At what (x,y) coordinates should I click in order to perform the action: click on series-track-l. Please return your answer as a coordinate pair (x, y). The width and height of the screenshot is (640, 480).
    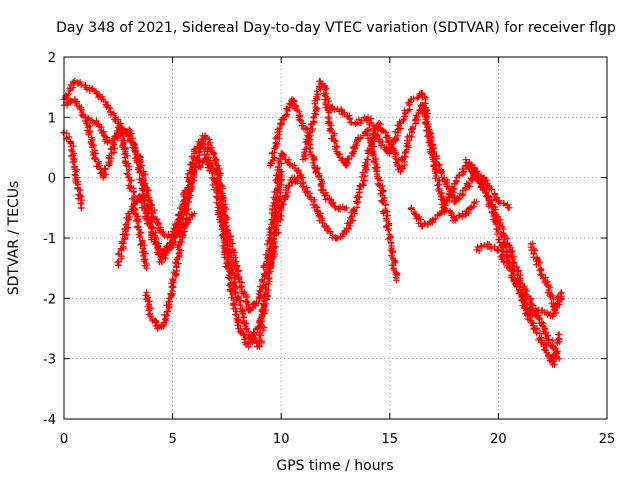
    Looking at the image, I should click on (485, 265).